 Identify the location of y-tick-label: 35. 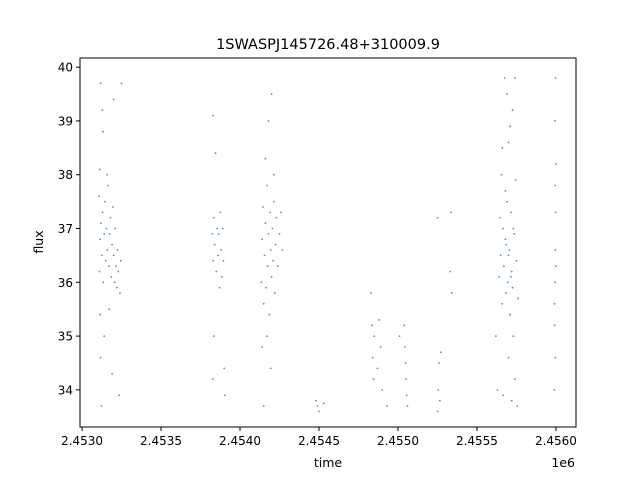
(65, 337).